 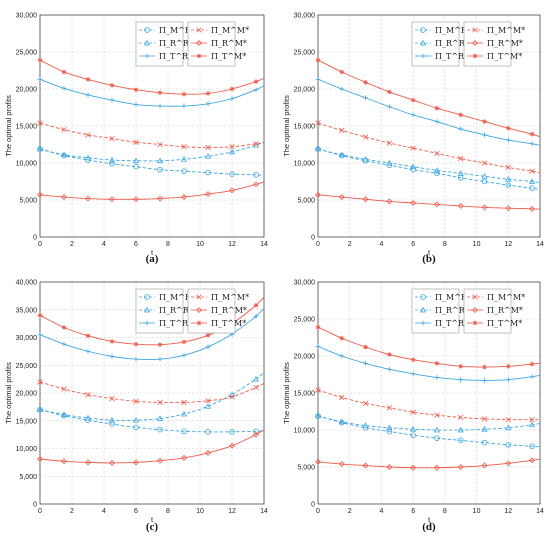 I want to click on legend-box-m: Π_M^M* Π_R^M* Π_T^M*, so click(x=494, y=311).